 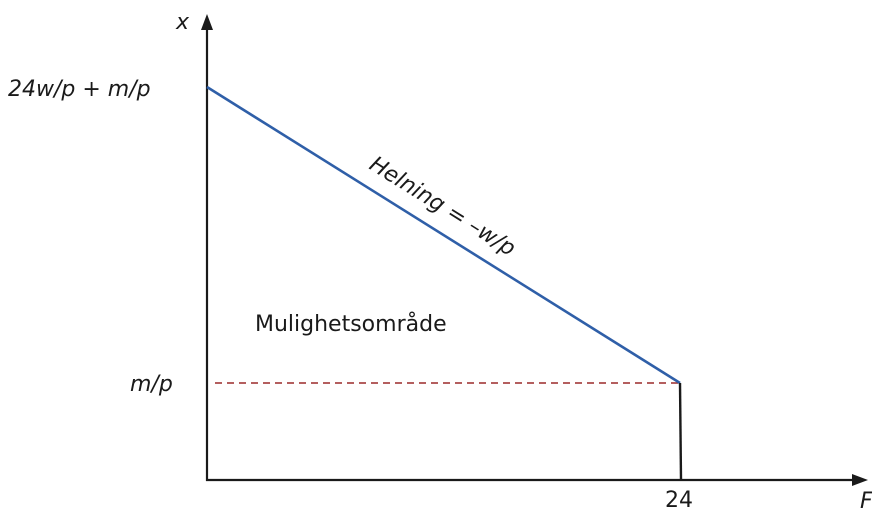 What do you see at coordinates (151, 384) in the screenshot?
I see `kink-label: m/p` at bounding box center [151, 384].